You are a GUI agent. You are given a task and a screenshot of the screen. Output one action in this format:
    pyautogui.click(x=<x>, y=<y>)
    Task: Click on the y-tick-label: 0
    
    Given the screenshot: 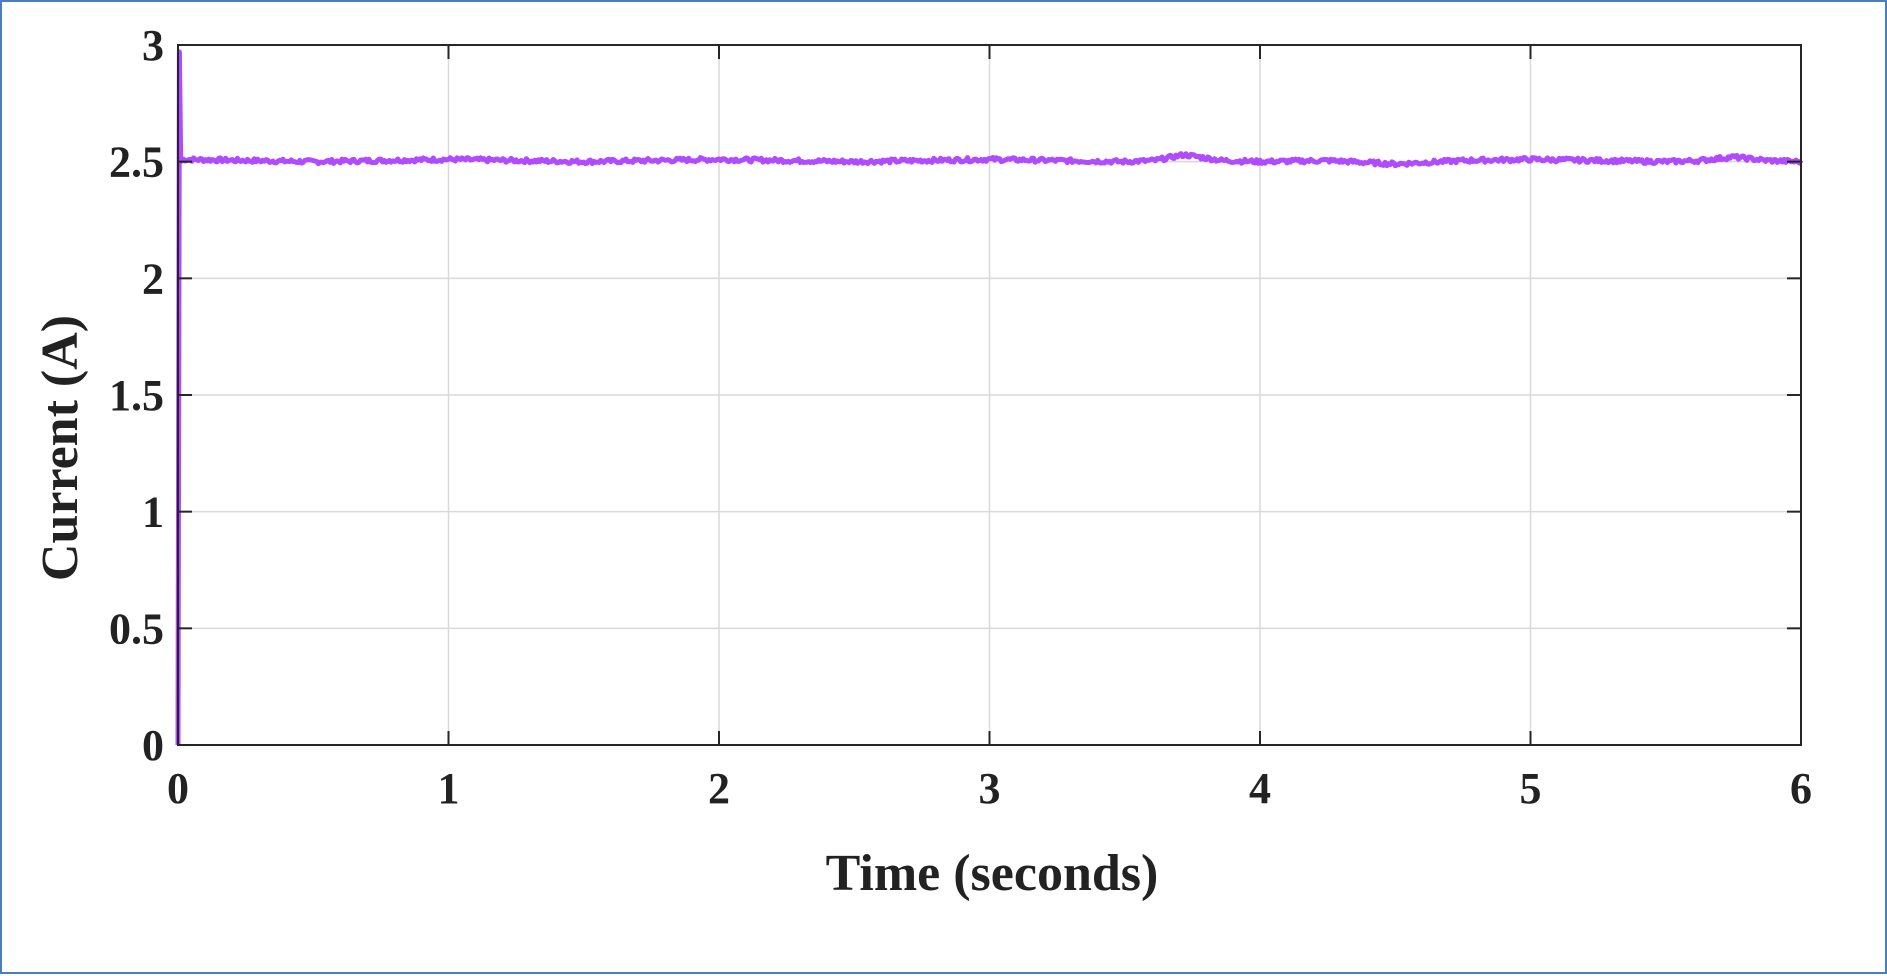 What is the action you would take?
    pyautogui.click(x=153, y=745)
    